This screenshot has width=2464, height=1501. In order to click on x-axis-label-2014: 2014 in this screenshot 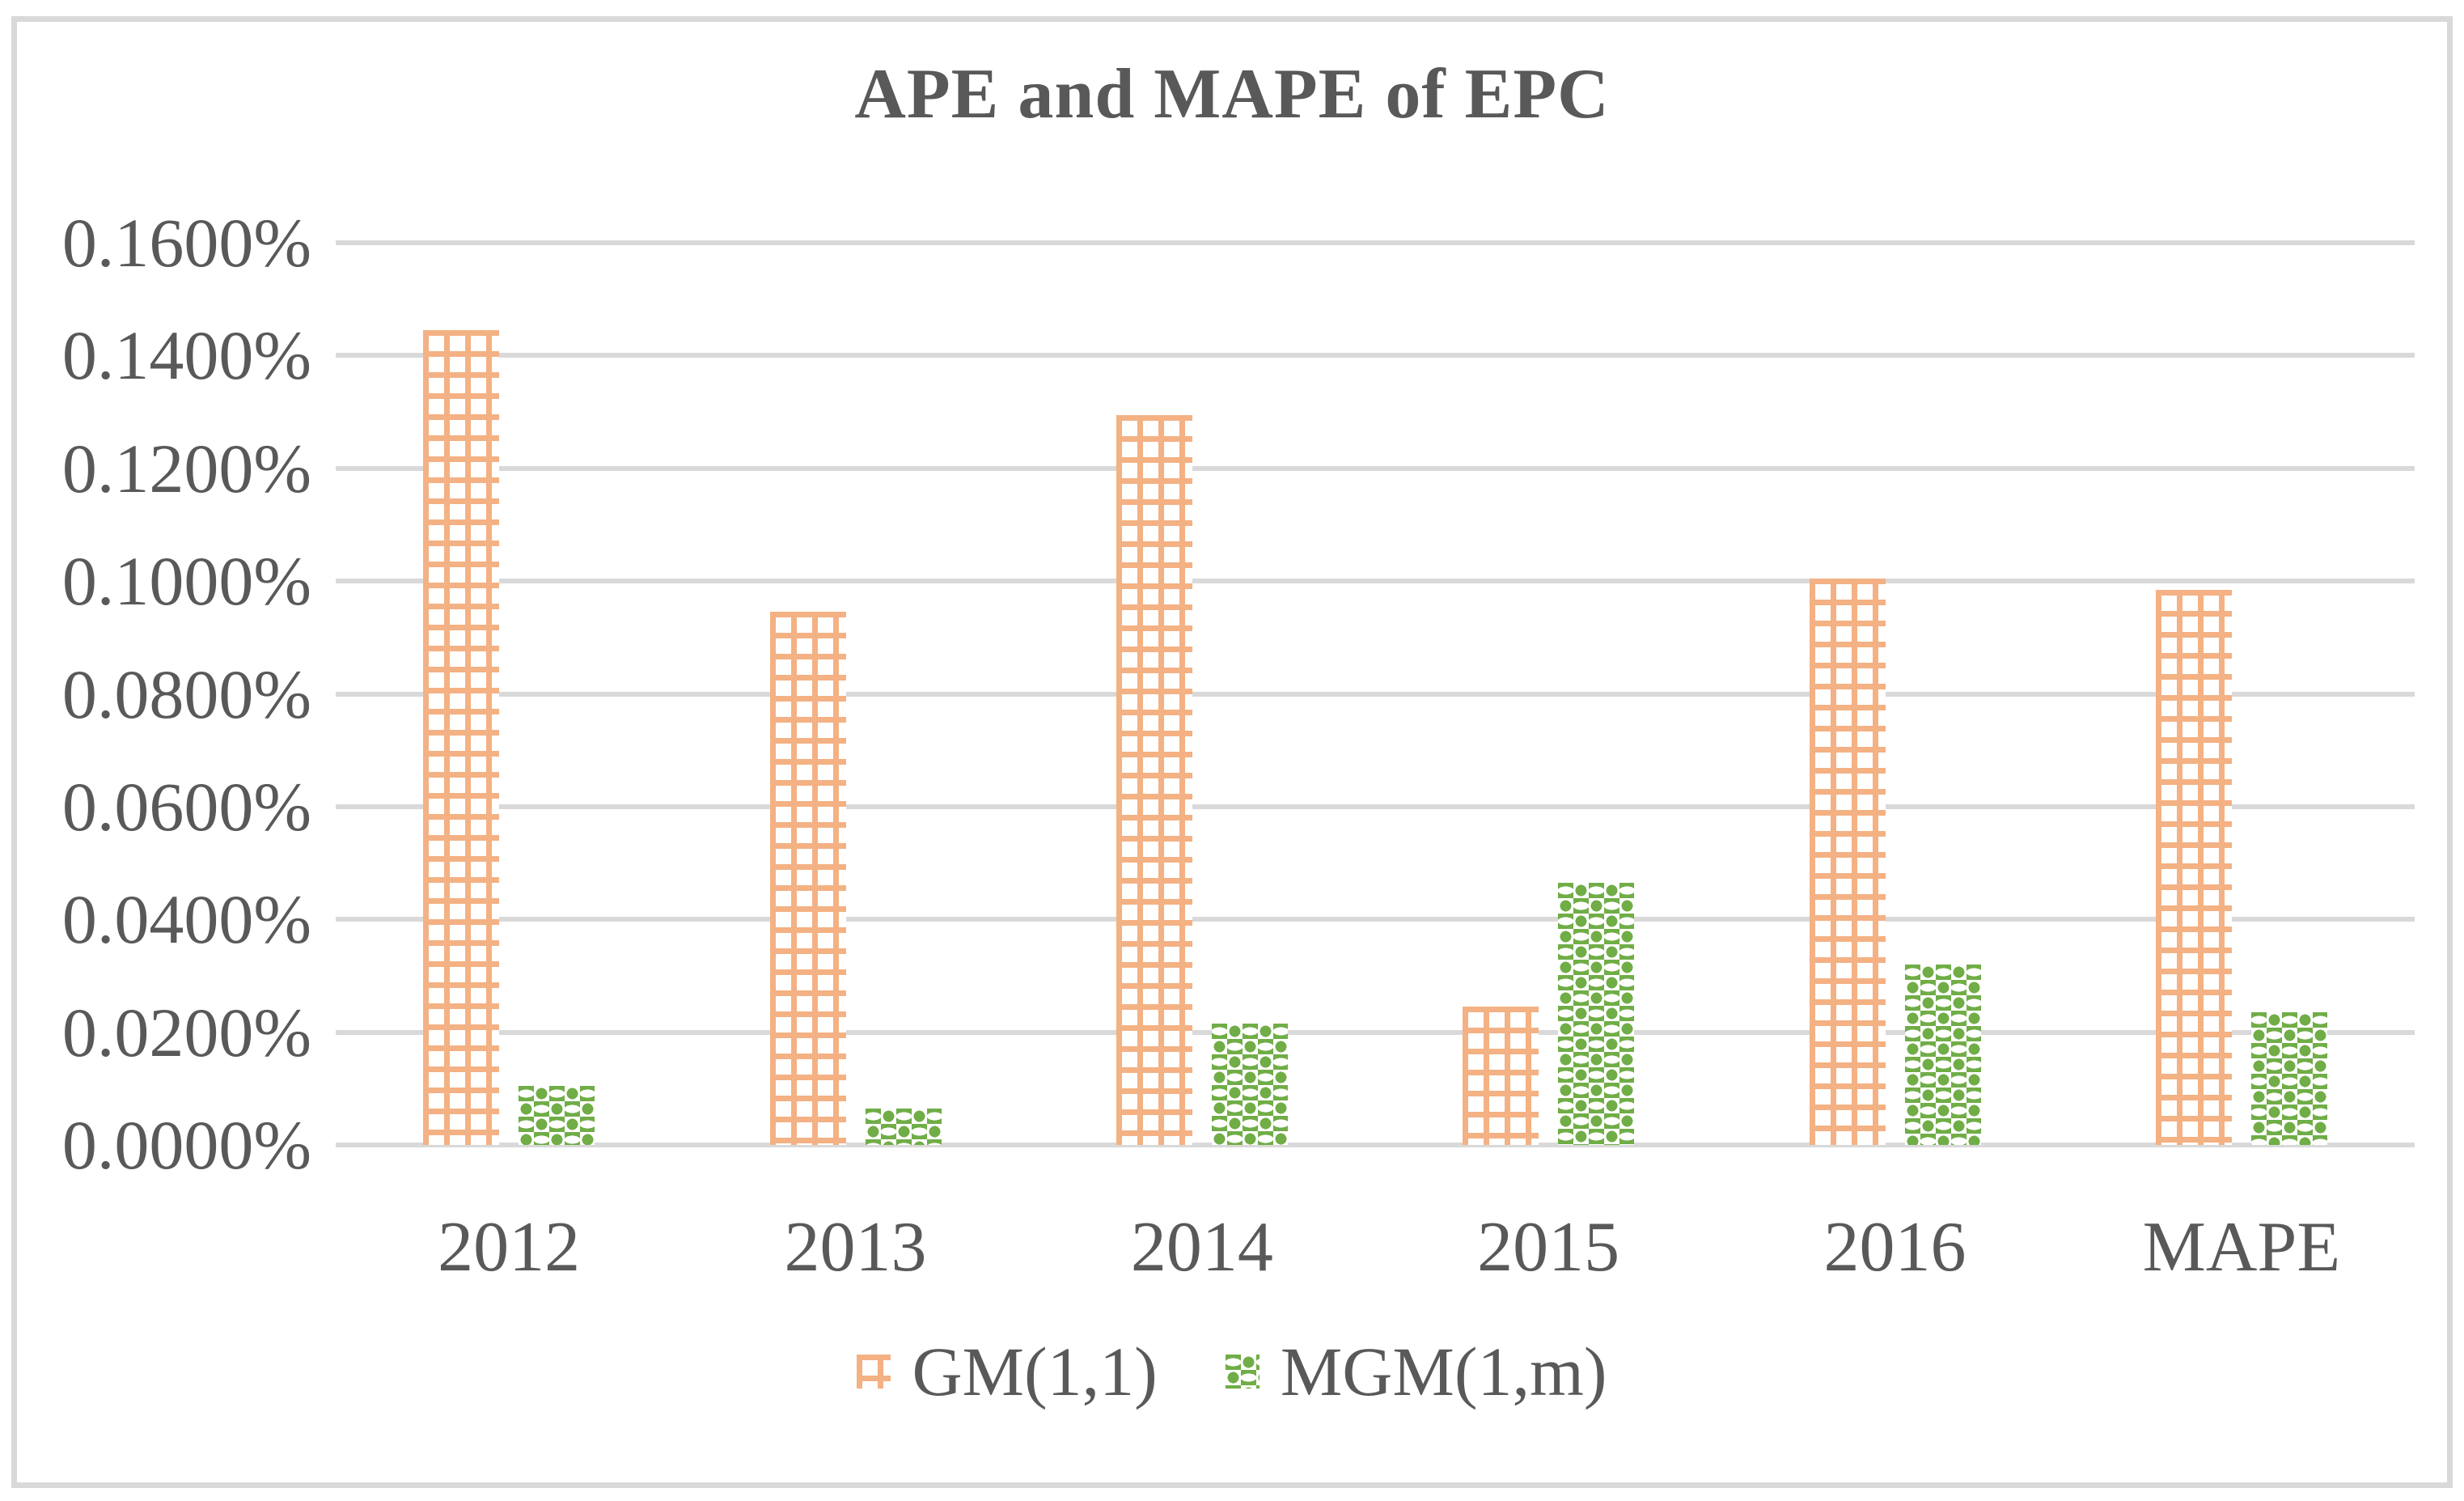, I will do `click(1201, 1247)`.